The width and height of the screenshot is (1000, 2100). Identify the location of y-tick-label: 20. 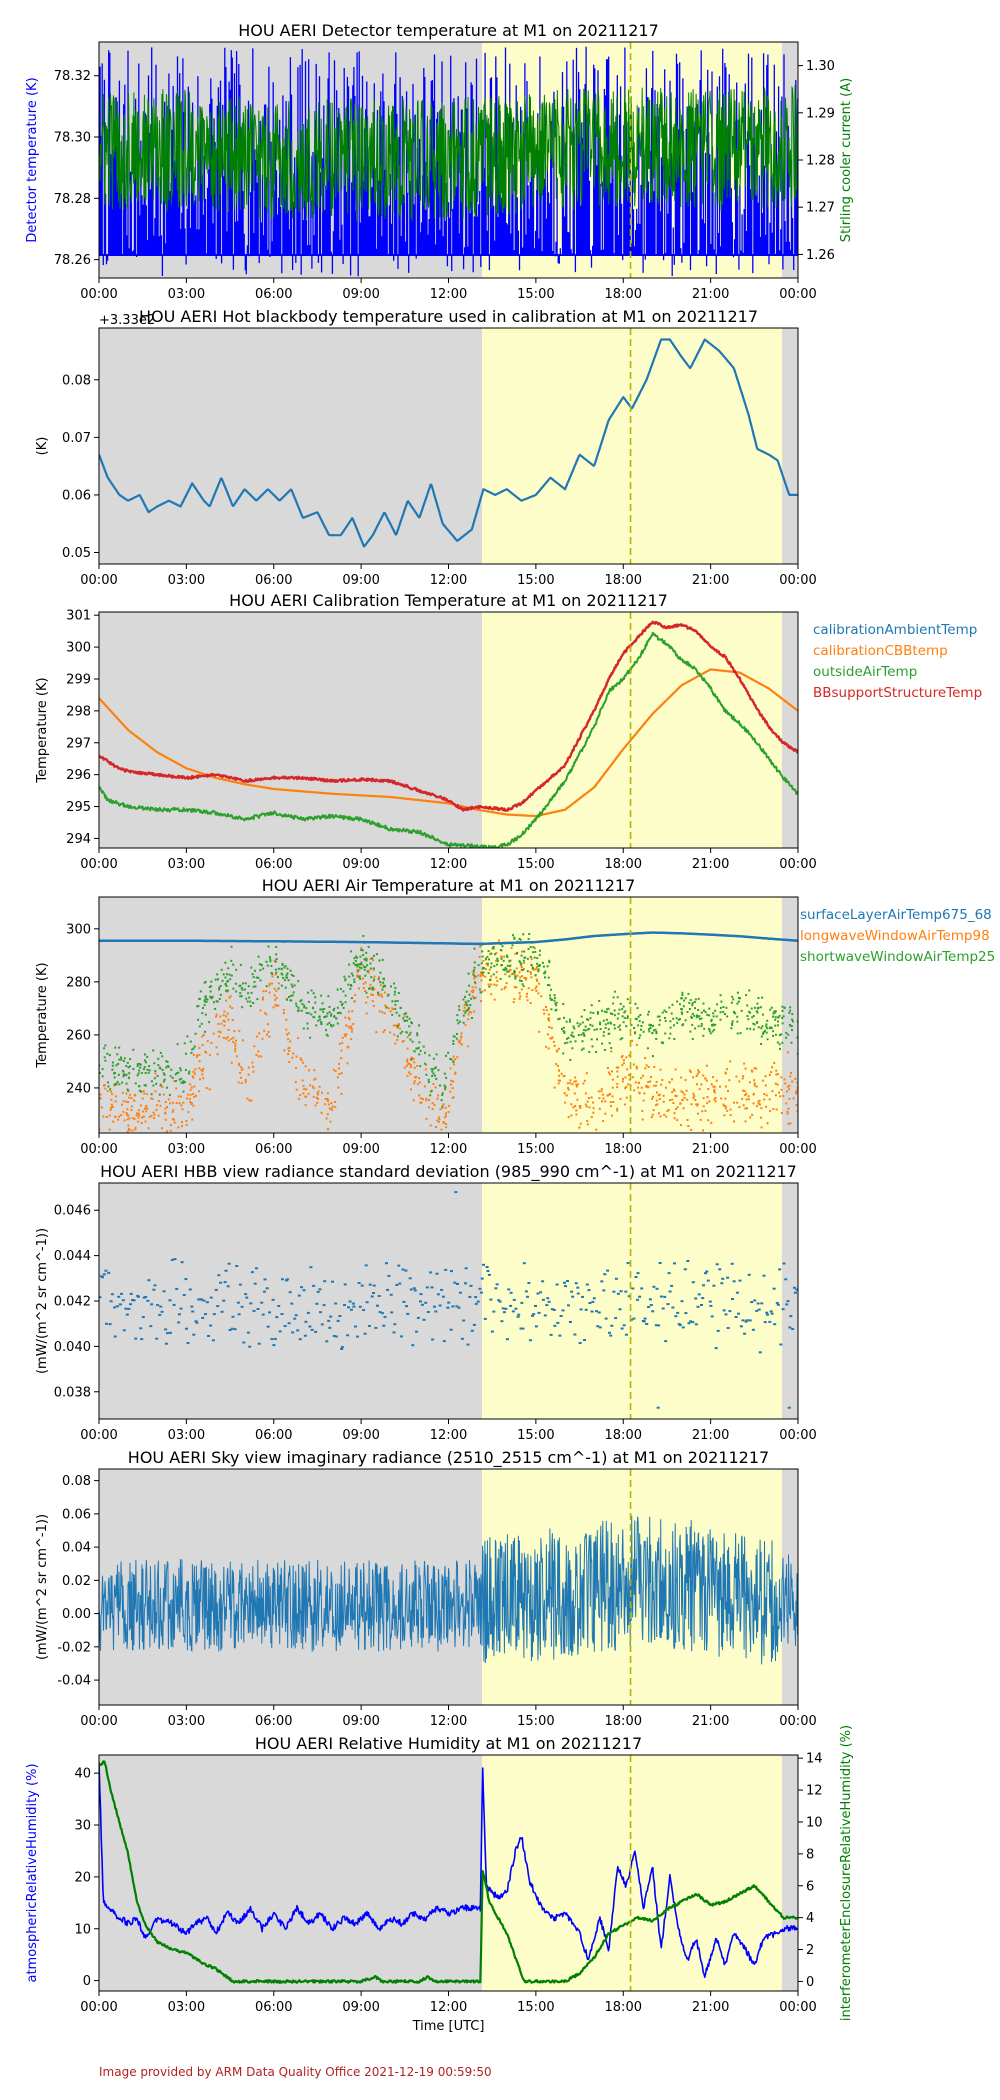
(82, 1877).